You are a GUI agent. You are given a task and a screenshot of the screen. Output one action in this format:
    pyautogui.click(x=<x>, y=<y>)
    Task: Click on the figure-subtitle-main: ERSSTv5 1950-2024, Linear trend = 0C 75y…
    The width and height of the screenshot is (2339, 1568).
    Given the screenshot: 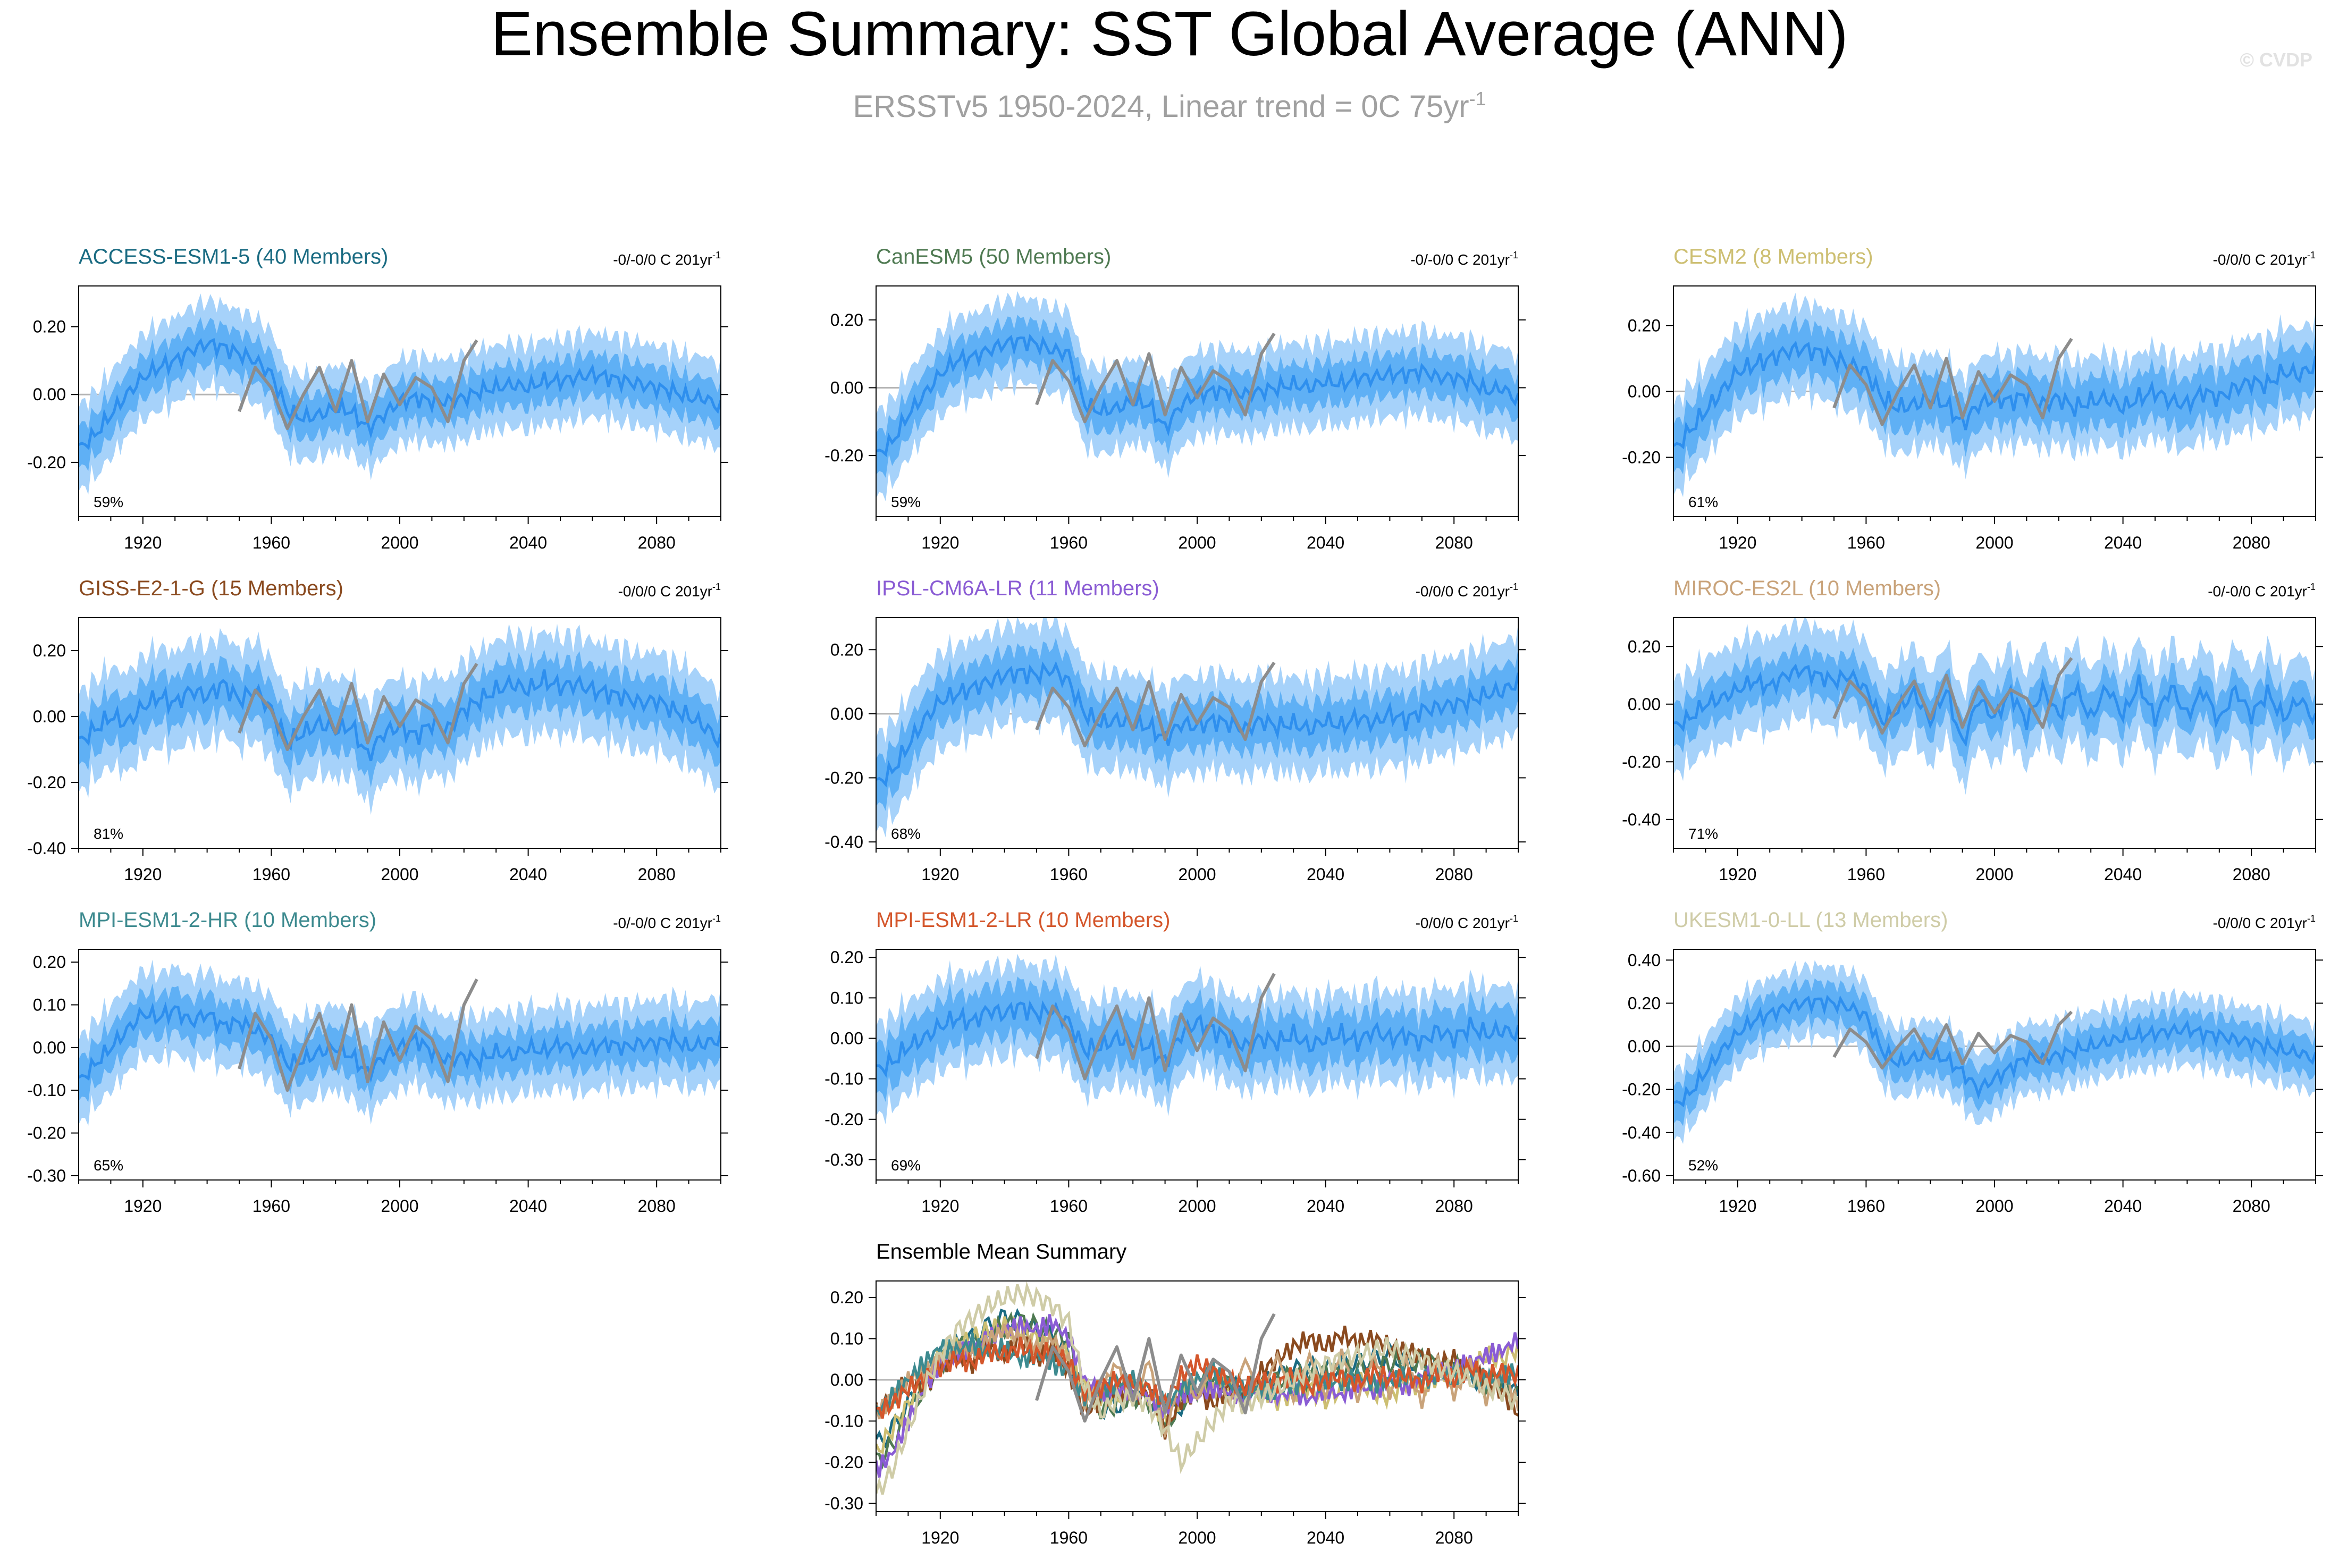 What is the action you would take?
    pyautogui.click(x=1161, y=106)
    